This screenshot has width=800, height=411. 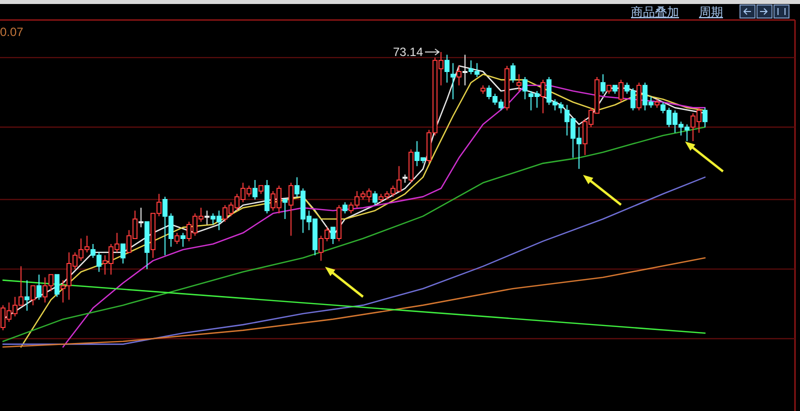 I want to click on text: 商品叠加, so click(x=655, y=12).